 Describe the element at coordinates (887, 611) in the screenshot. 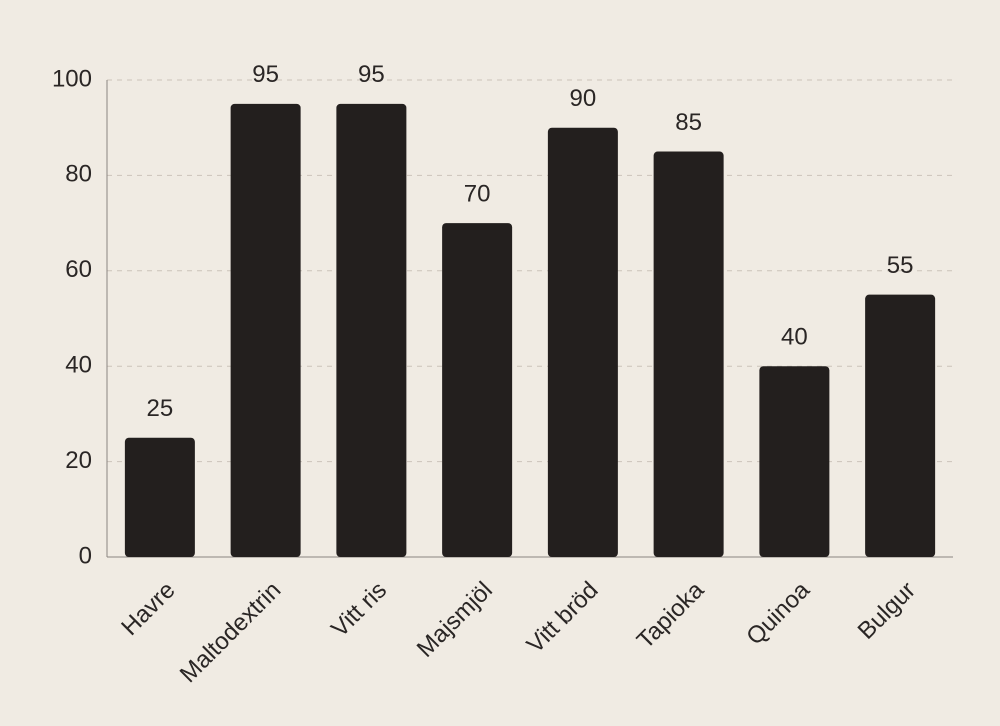

I see `x-tick-label: Bulgur` at that location.